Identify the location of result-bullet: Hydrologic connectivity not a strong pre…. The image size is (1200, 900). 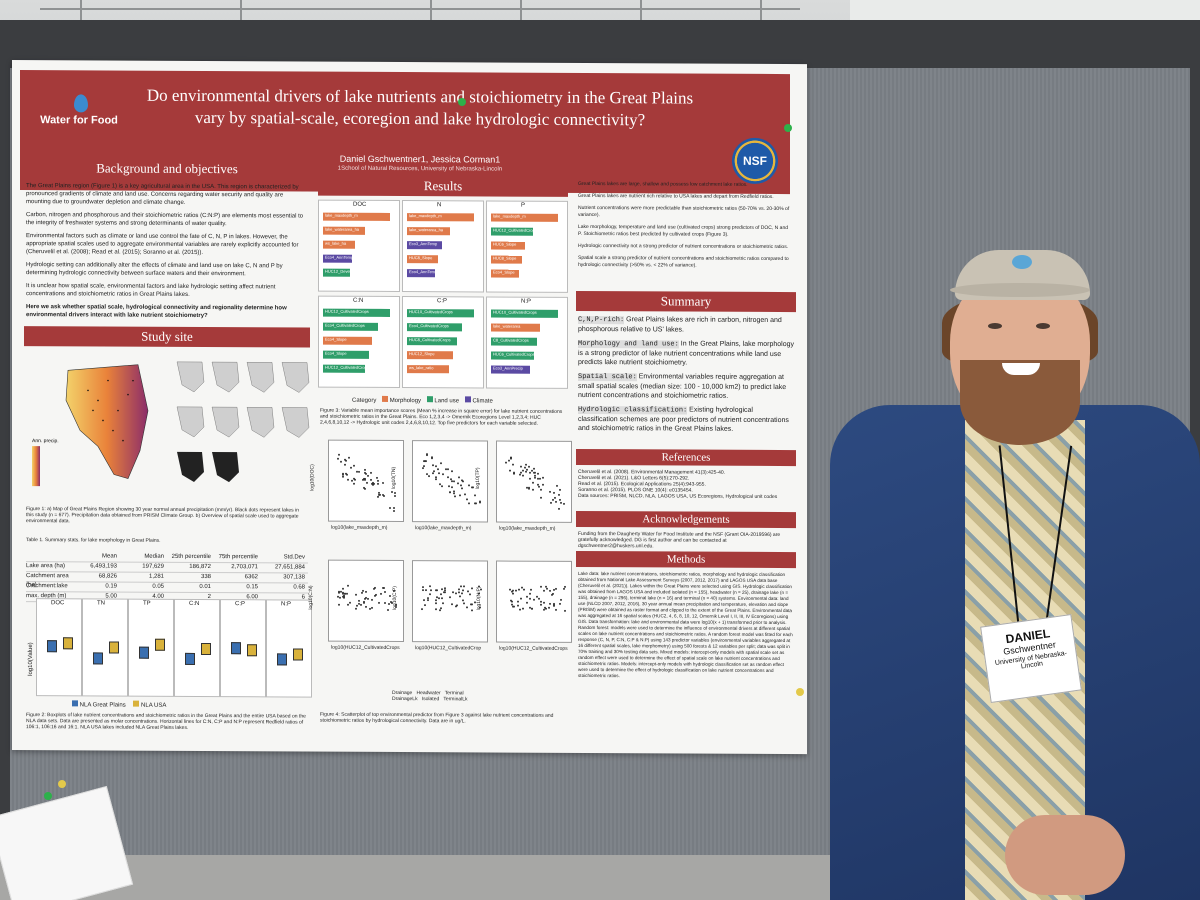
(683, 246).